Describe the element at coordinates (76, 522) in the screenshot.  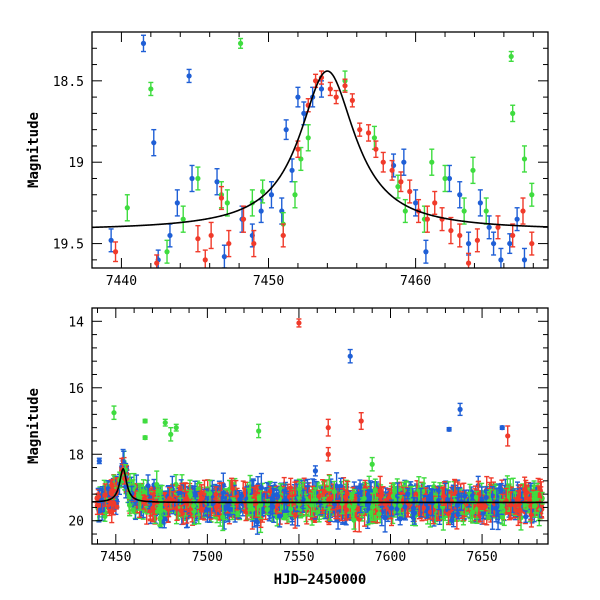
I see `y-tick-label: 20` at that location.